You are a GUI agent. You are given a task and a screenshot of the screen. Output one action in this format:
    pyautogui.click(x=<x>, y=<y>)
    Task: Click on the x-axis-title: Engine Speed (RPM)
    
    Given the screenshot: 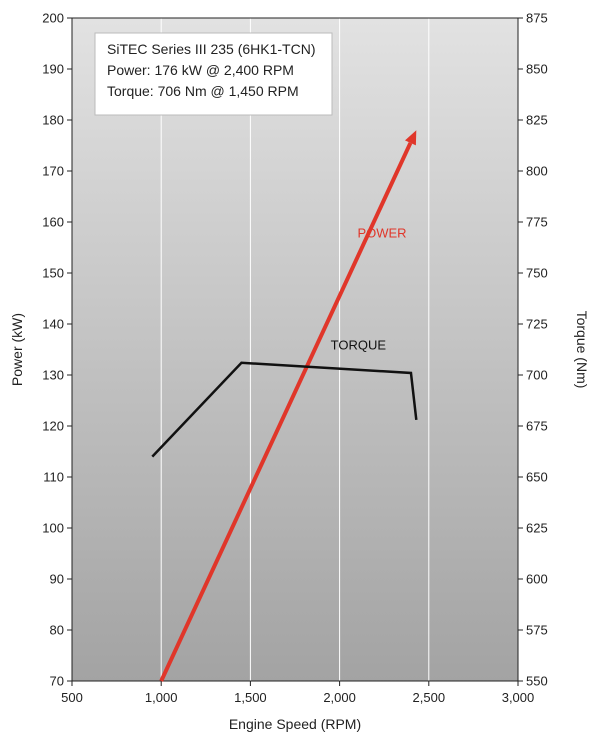 What is the action you would take?
    pyautogui.click(x=295, y=724)
    